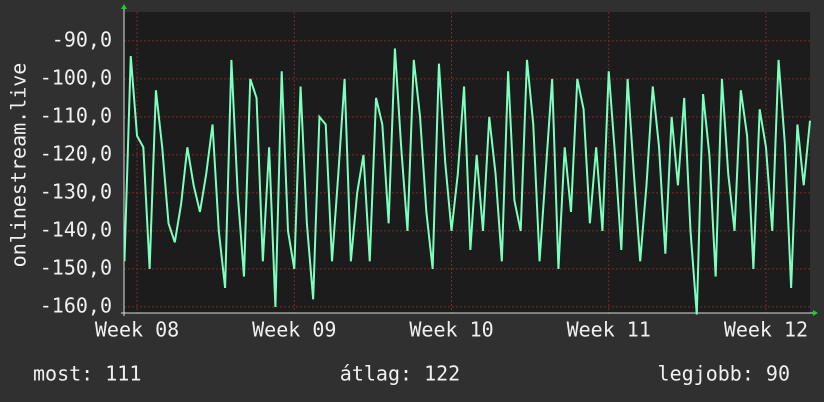 The height and width of the screenshot is (402, 824). What do you see at coordinates (76, 153) in the screenshot?
I see `y-tick-label: -120,0` at bounding box center [76, 153].